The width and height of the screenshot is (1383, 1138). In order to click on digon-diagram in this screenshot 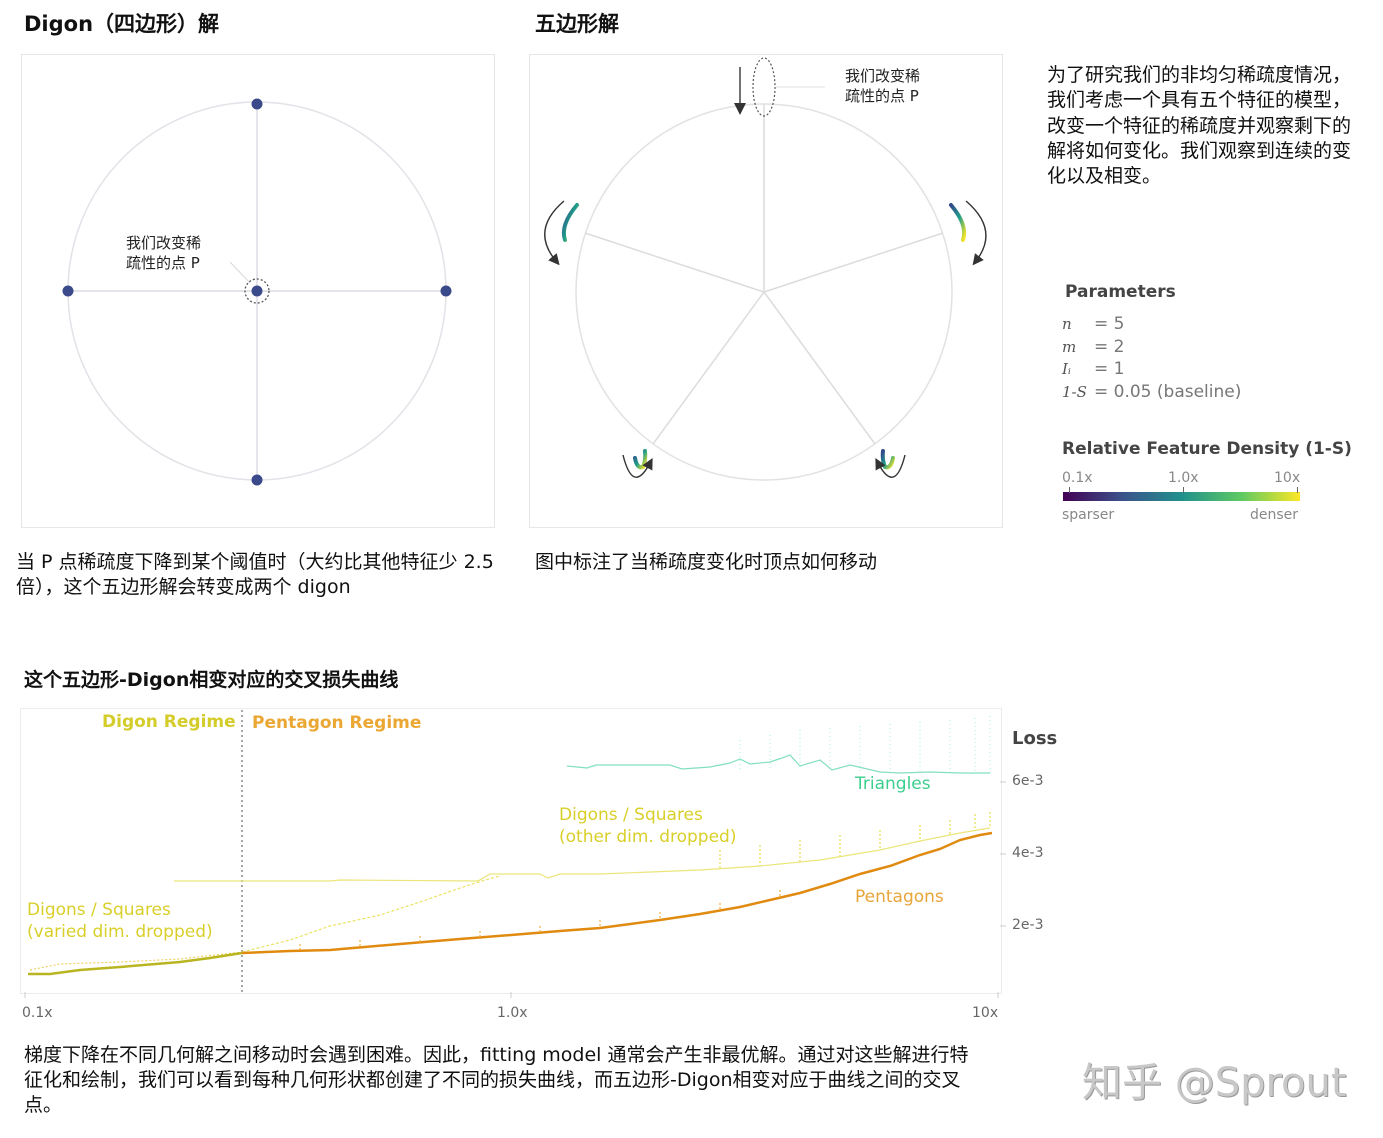, I will do `click(257, 292)`.